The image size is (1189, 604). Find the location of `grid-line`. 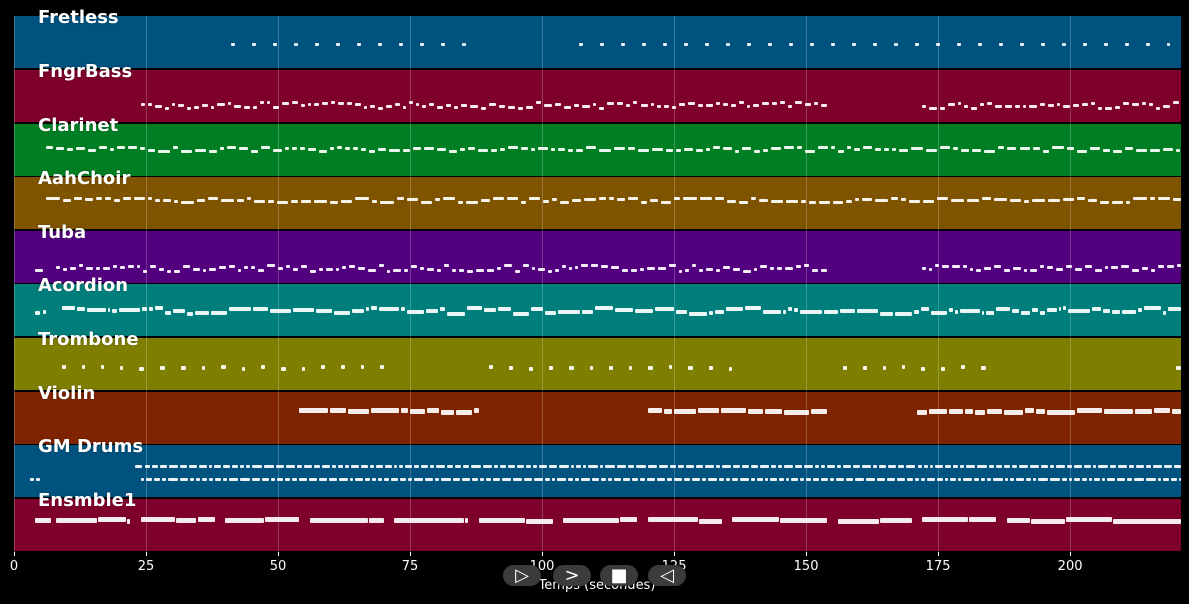

grid-line is located at coordinates (14, 284).